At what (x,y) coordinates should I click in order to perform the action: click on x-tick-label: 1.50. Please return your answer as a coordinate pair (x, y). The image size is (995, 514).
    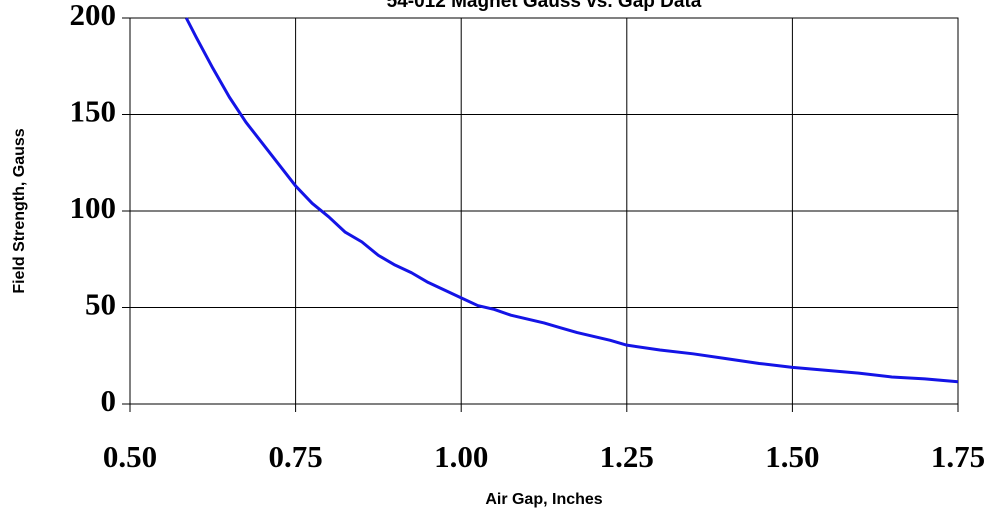
    Looking at the image, I should click on (792, 456).